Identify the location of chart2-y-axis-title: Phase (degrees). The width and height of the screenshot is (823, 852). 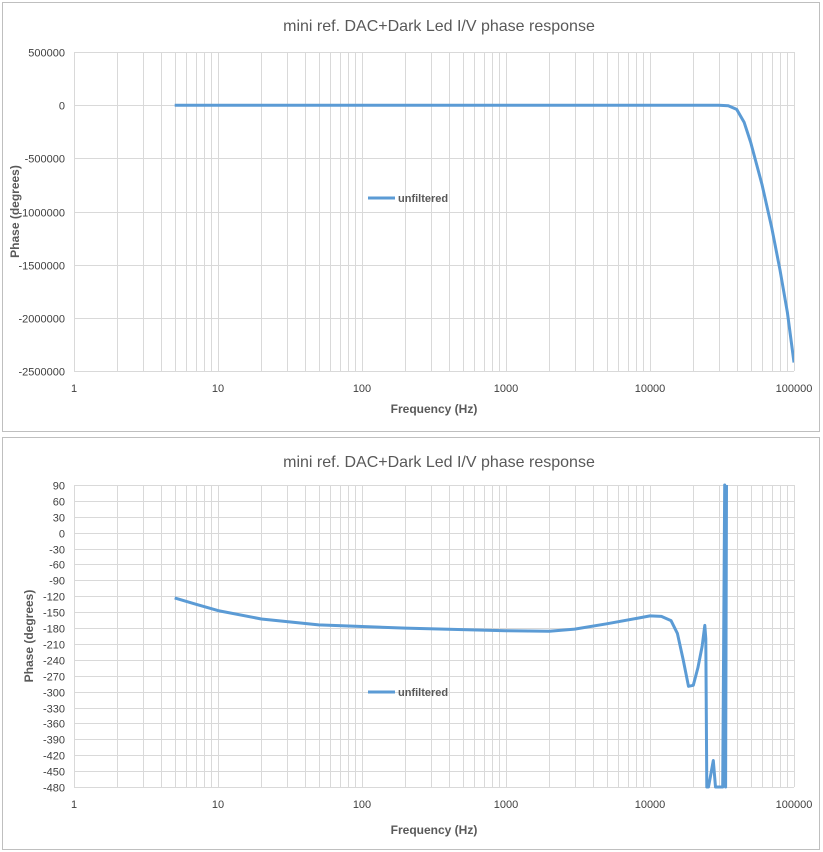
(29, 636).